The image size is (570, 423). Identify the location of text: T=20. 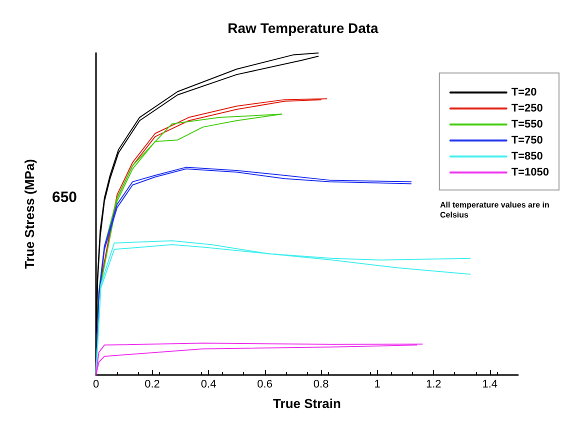
(524, 92).